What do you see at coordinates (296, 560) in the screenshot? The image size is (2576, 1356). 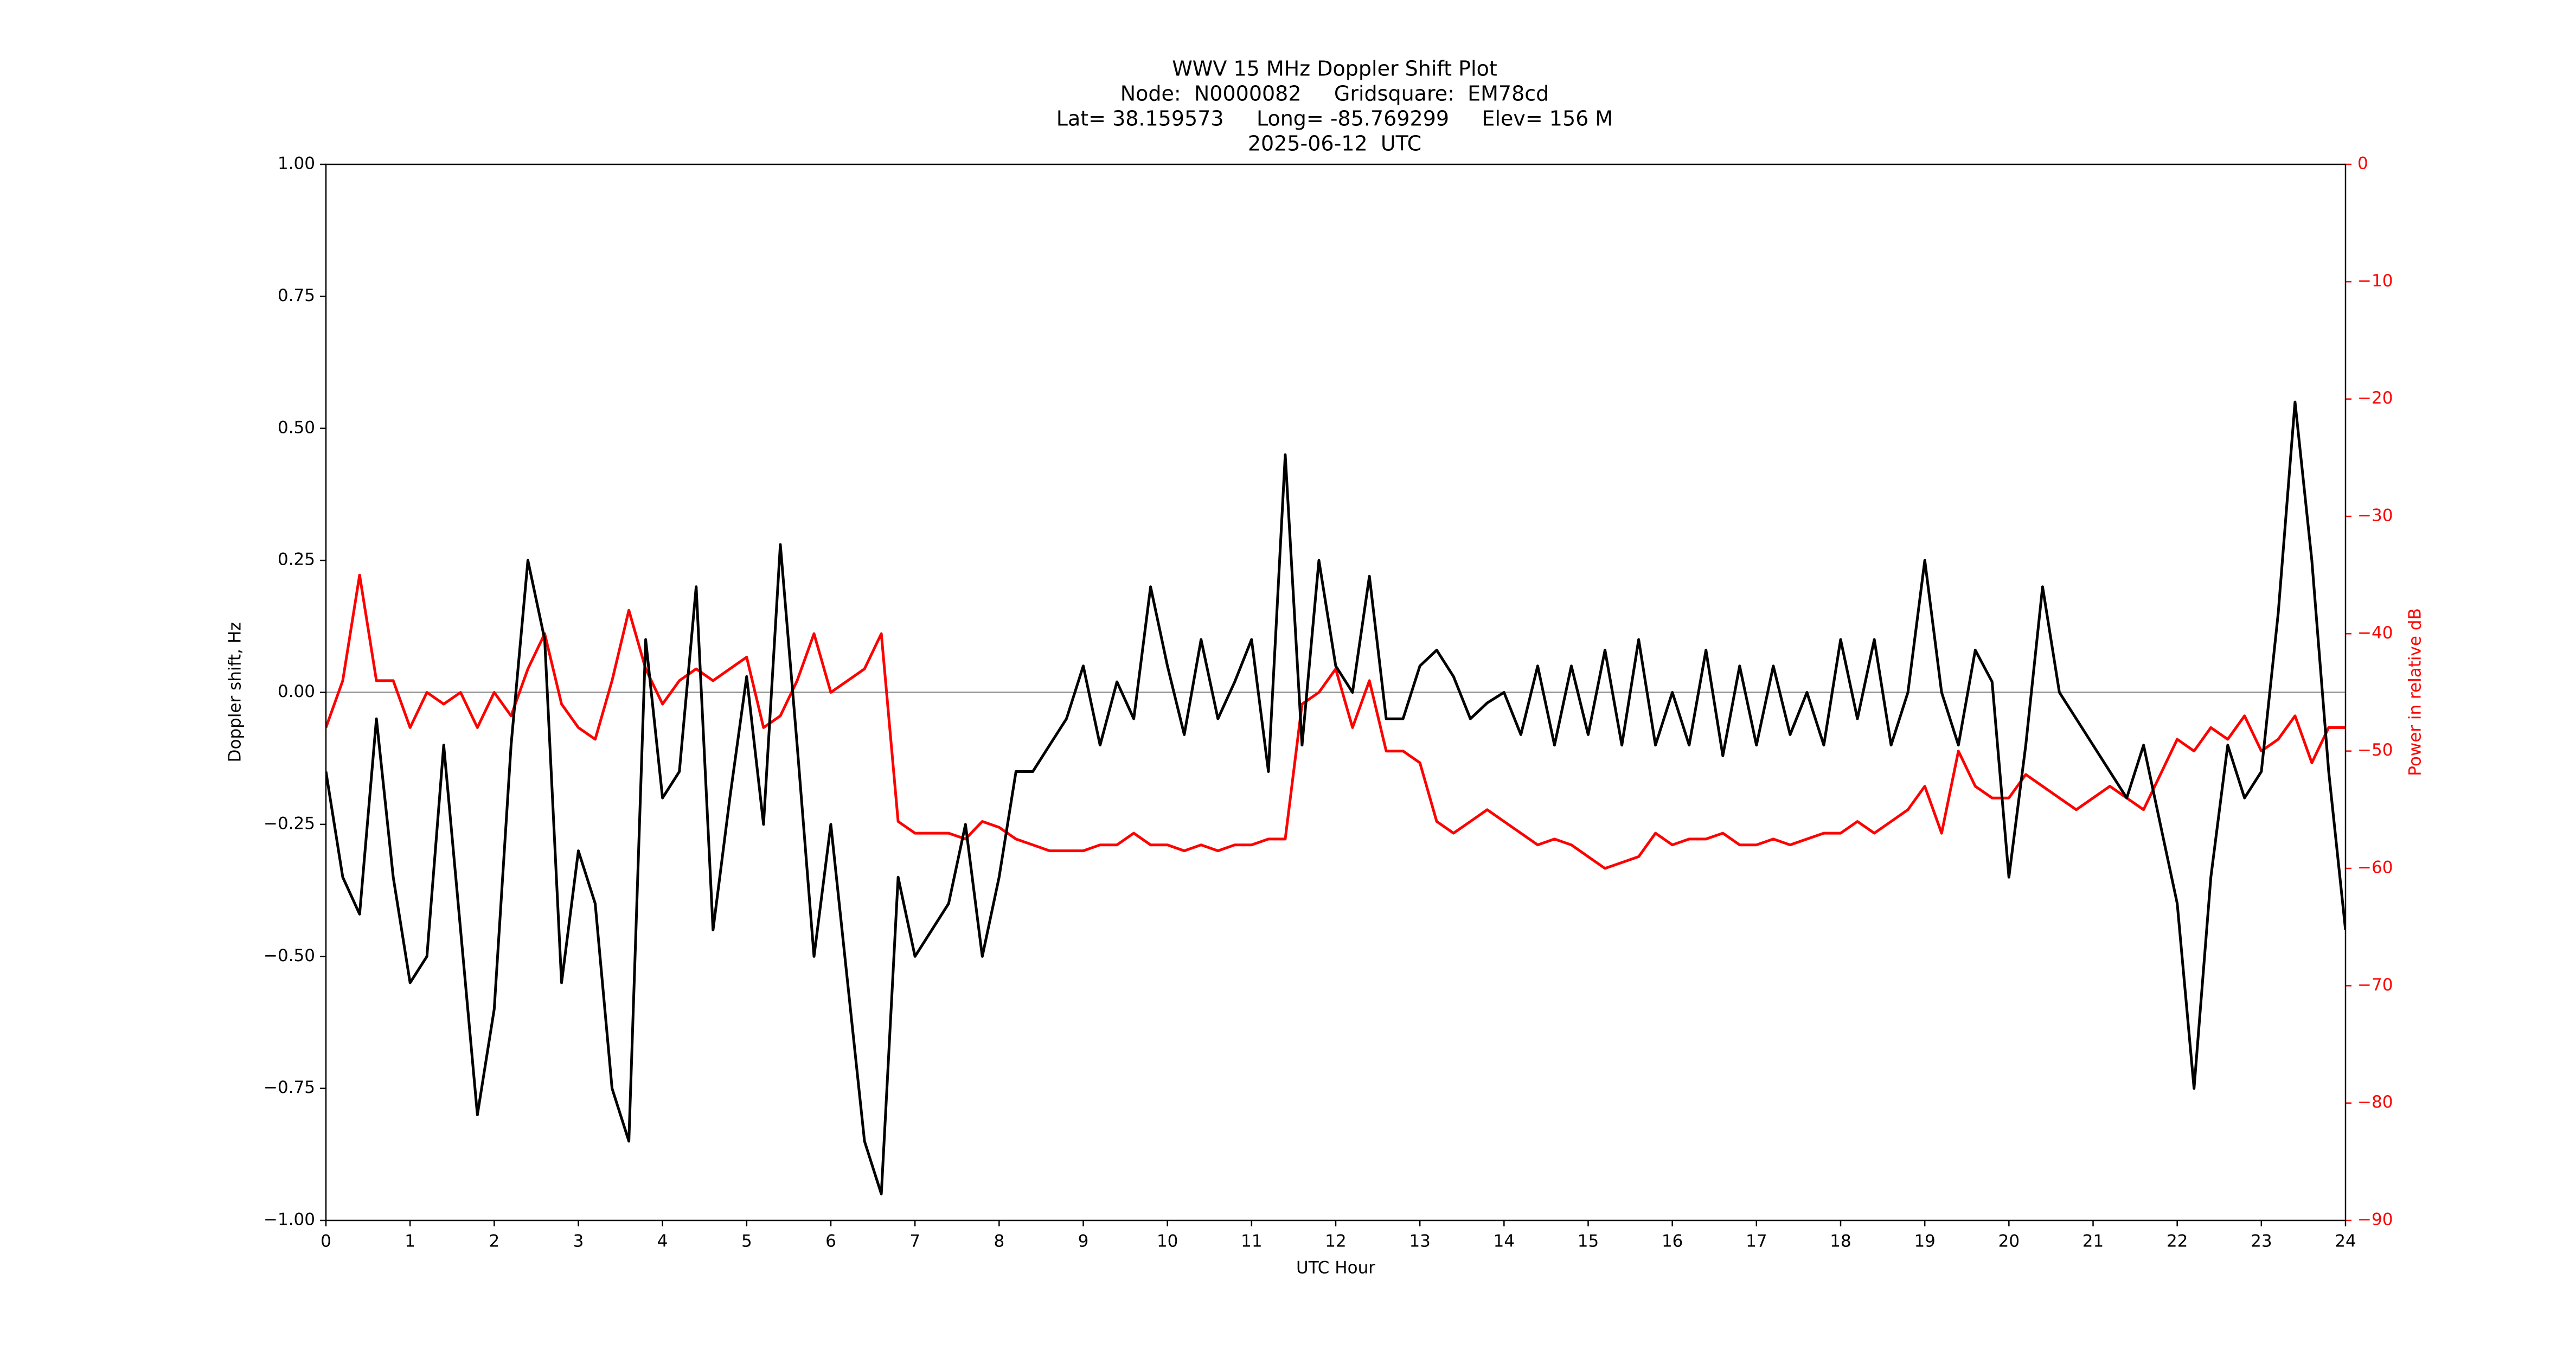 I see `y-tick-label: 0.25` at bounding box center [296, 560].